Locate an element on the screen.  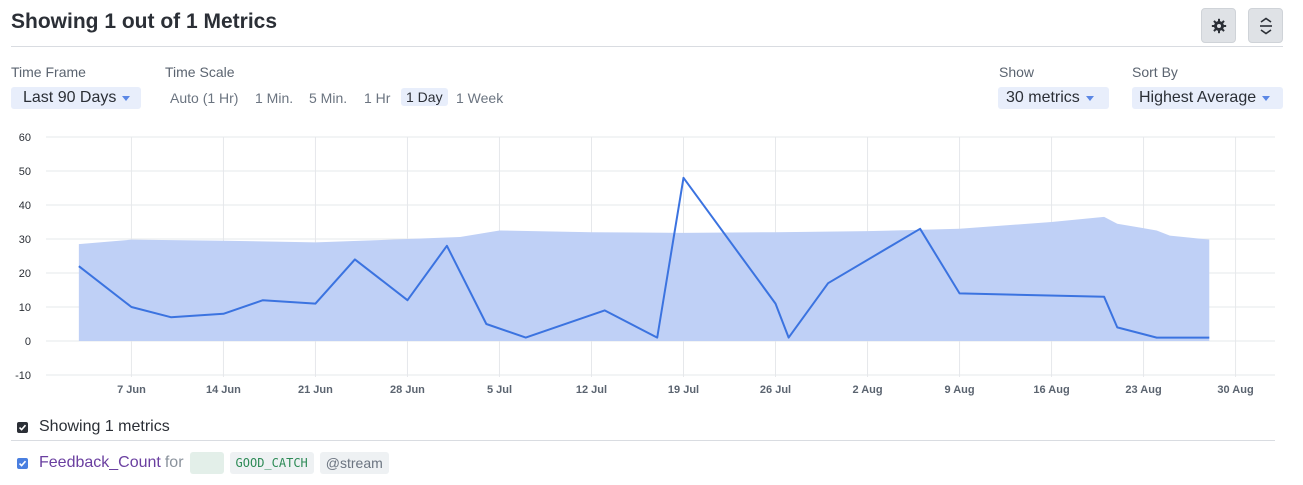
sort-by-dropdown: Highest Average is located at coordinates (1207, 98).